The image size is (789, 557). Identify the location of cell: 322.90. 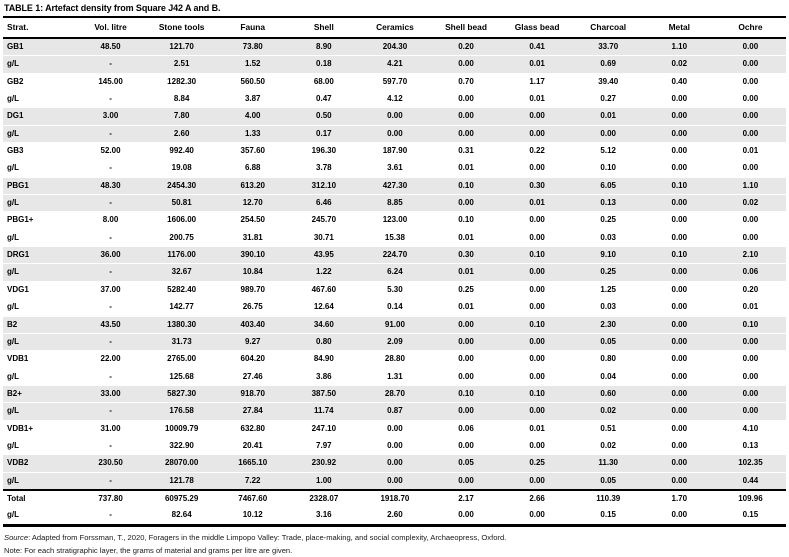
(181, 445).